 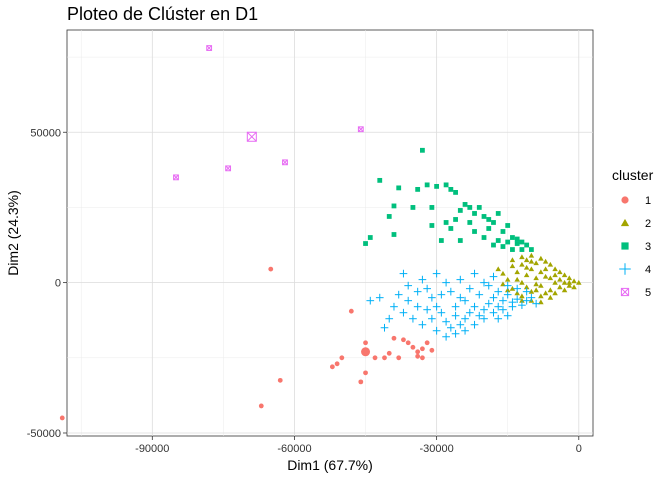 I want to click on legend-item-5: 5, so click(x=635, y=293).